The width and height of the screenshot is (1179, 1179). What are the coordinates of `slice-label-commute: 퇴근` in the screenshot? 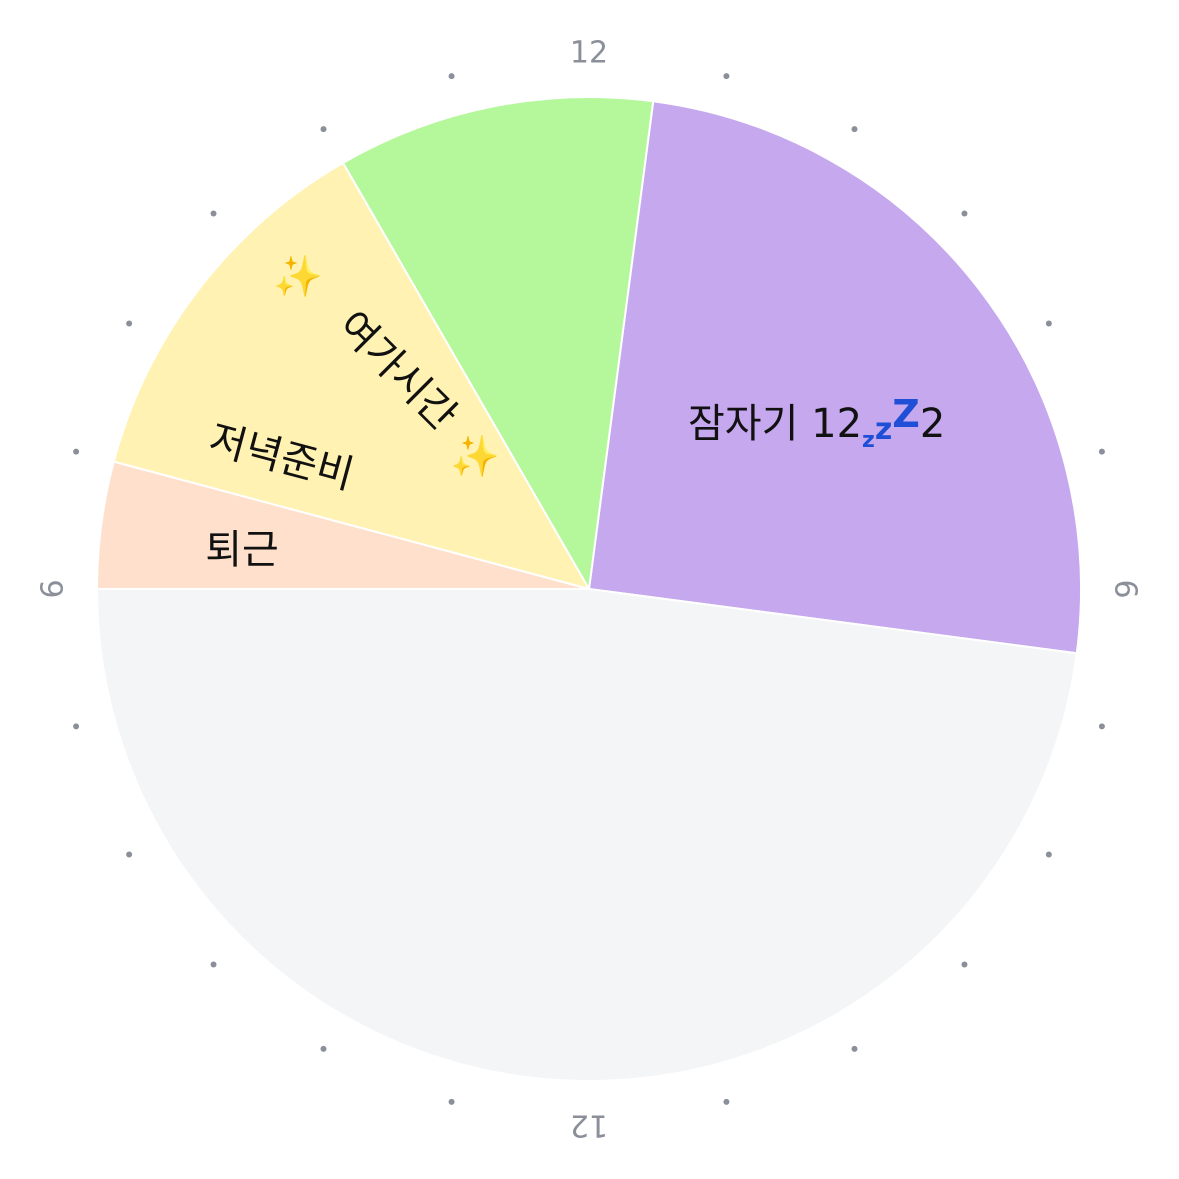 It's located at (242, 550).